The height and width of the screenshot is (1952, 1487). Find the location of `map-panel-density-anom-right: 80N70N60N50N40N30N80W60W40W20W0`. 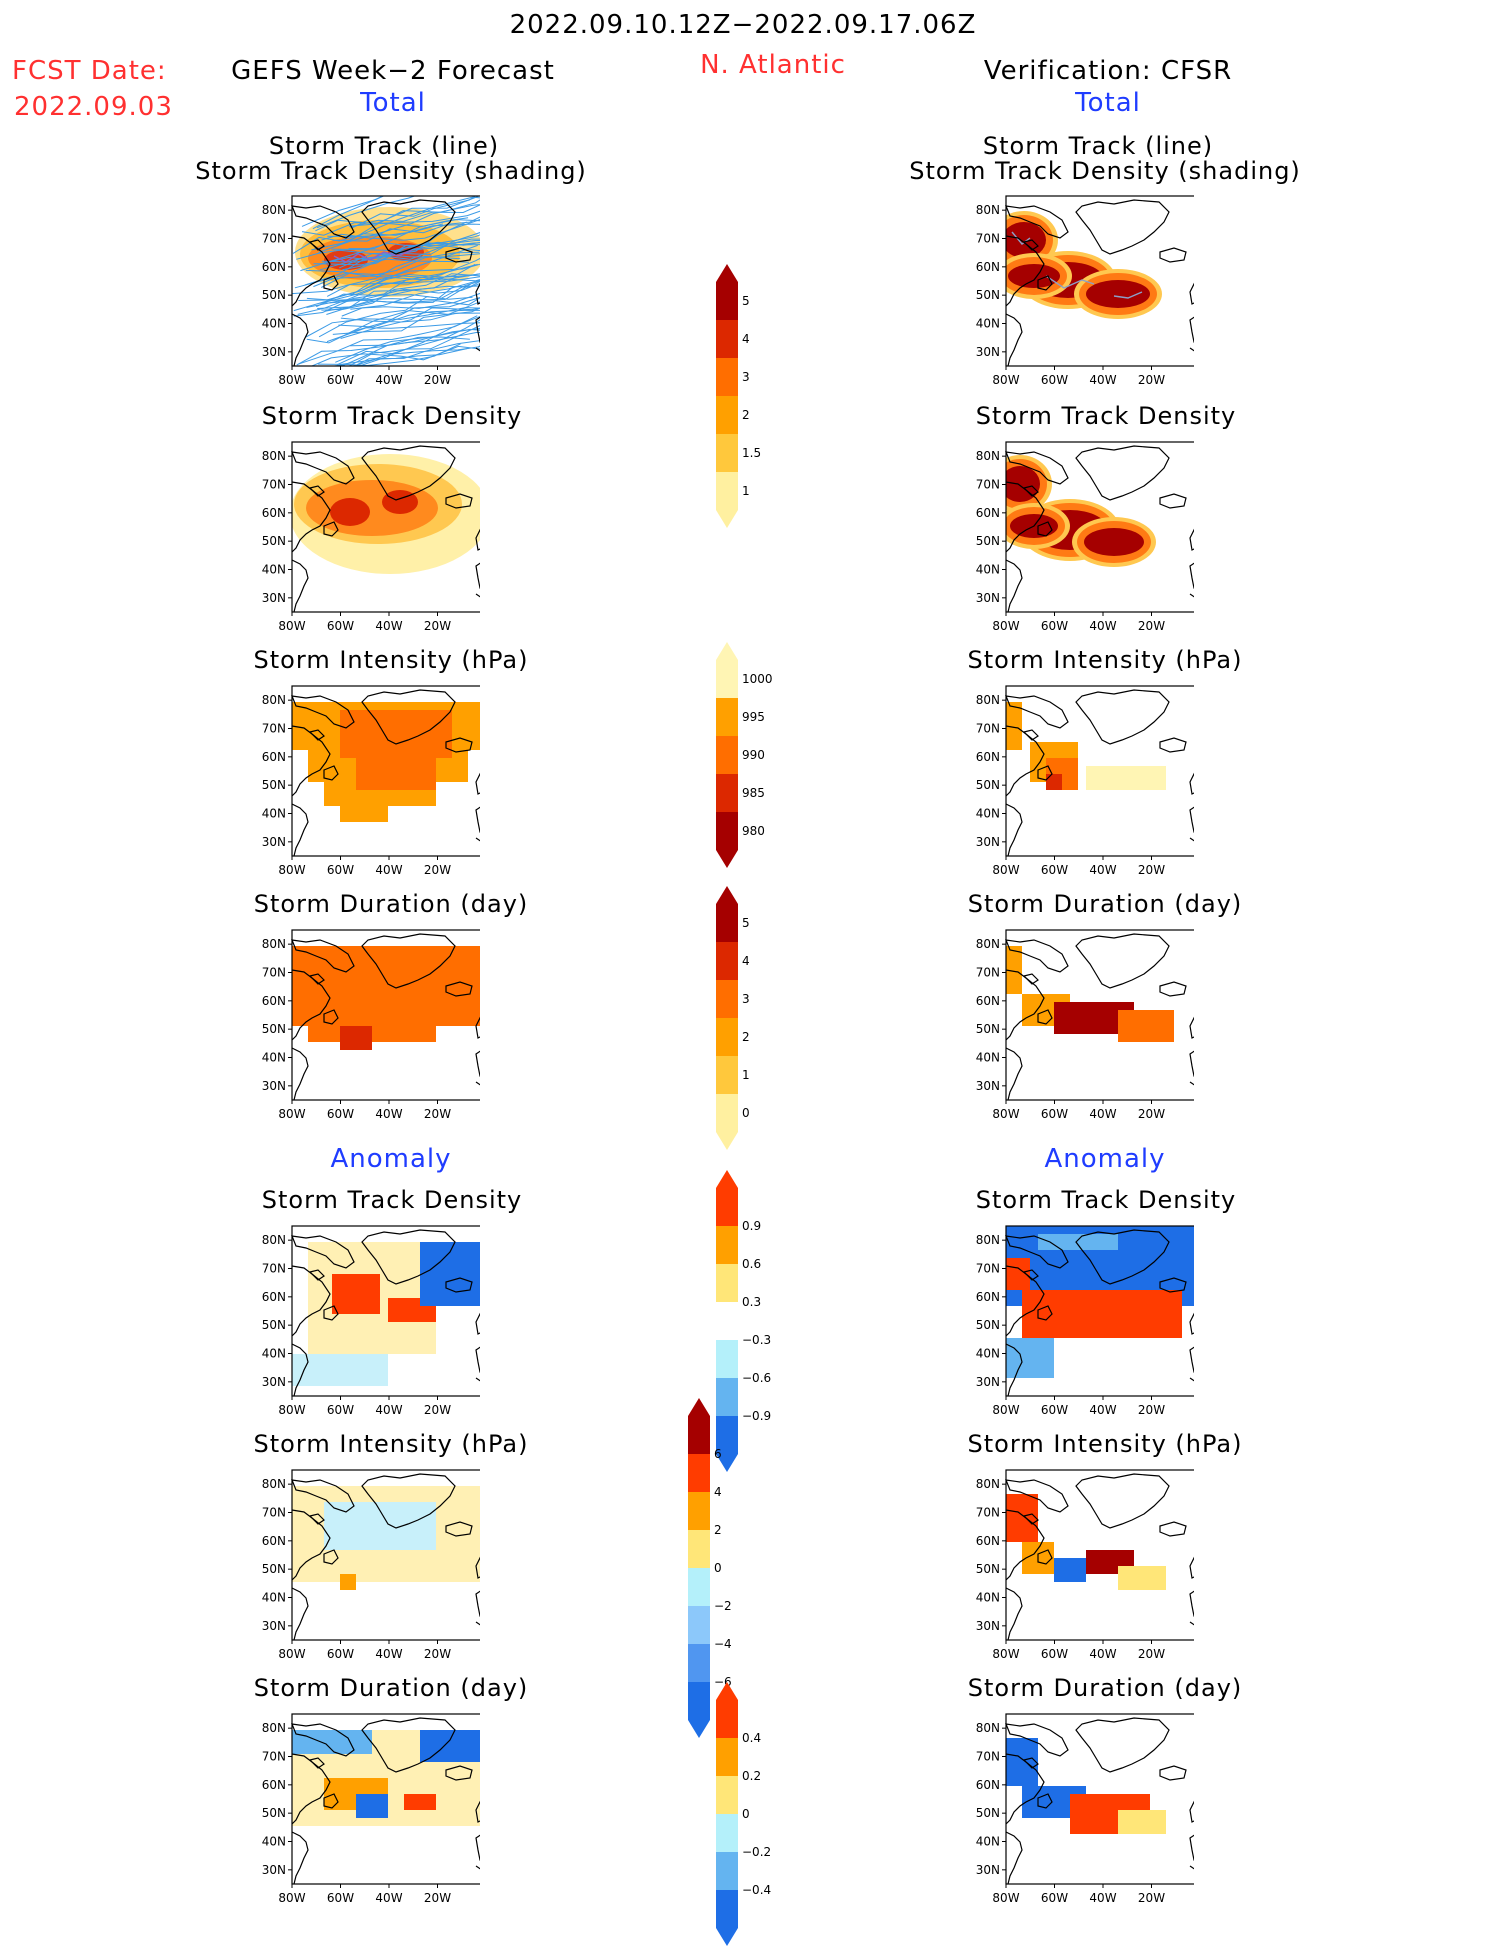

map-panel-density-anom-right: 80N70N60N50N40N30N80W60W40W20W0 is located at coordinates (1079, 1327).